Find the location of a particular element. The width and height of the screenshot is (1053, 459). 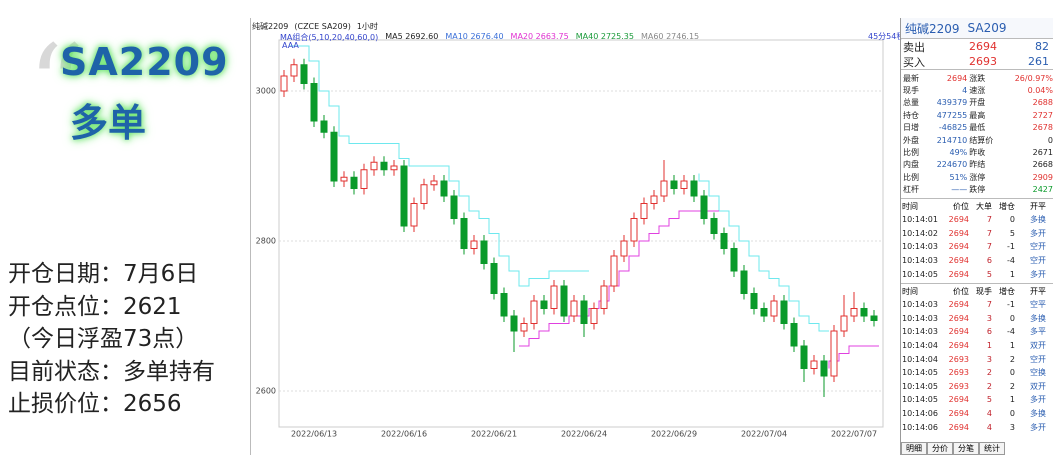

tab: 统计 is located at coordinates (992, 448).